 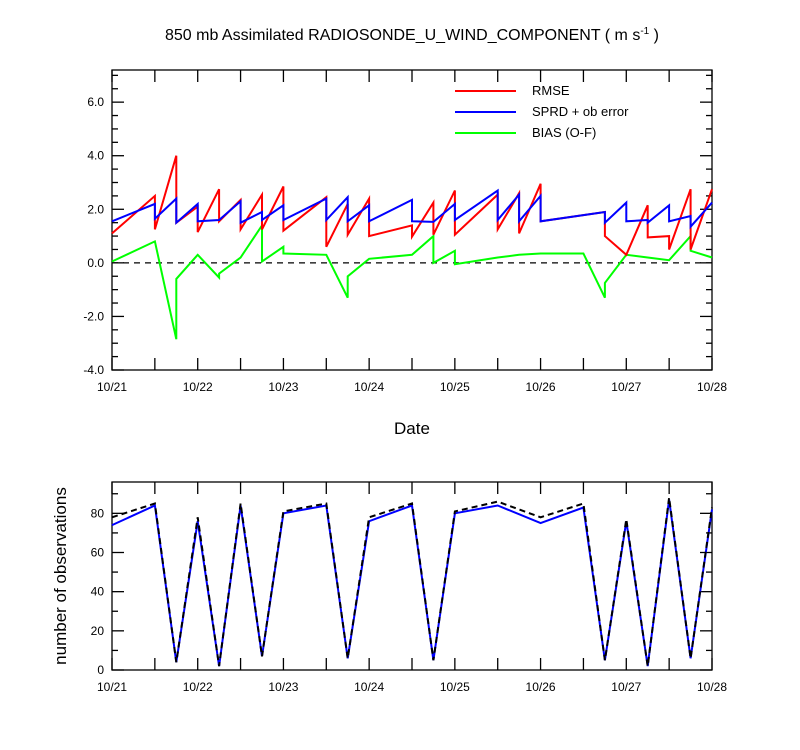 I want to click on y-tick-label: -4.0, so click(x=93, y=370).